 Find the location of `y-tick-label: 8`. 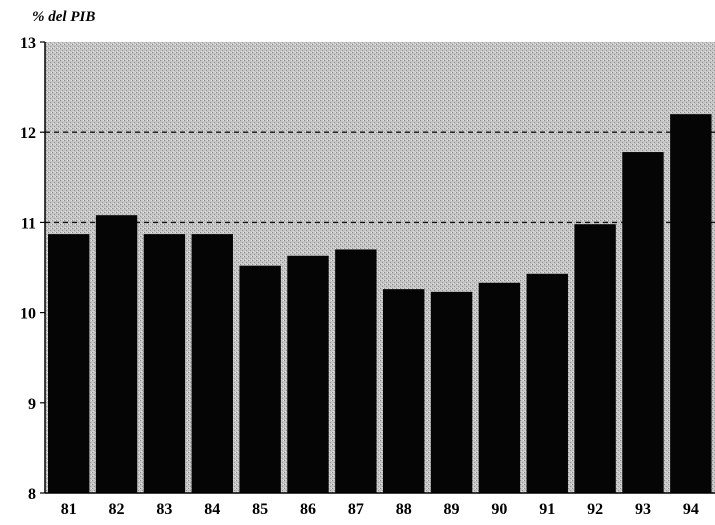

y-tick-label: 8 is located at coordinates (32, 494).